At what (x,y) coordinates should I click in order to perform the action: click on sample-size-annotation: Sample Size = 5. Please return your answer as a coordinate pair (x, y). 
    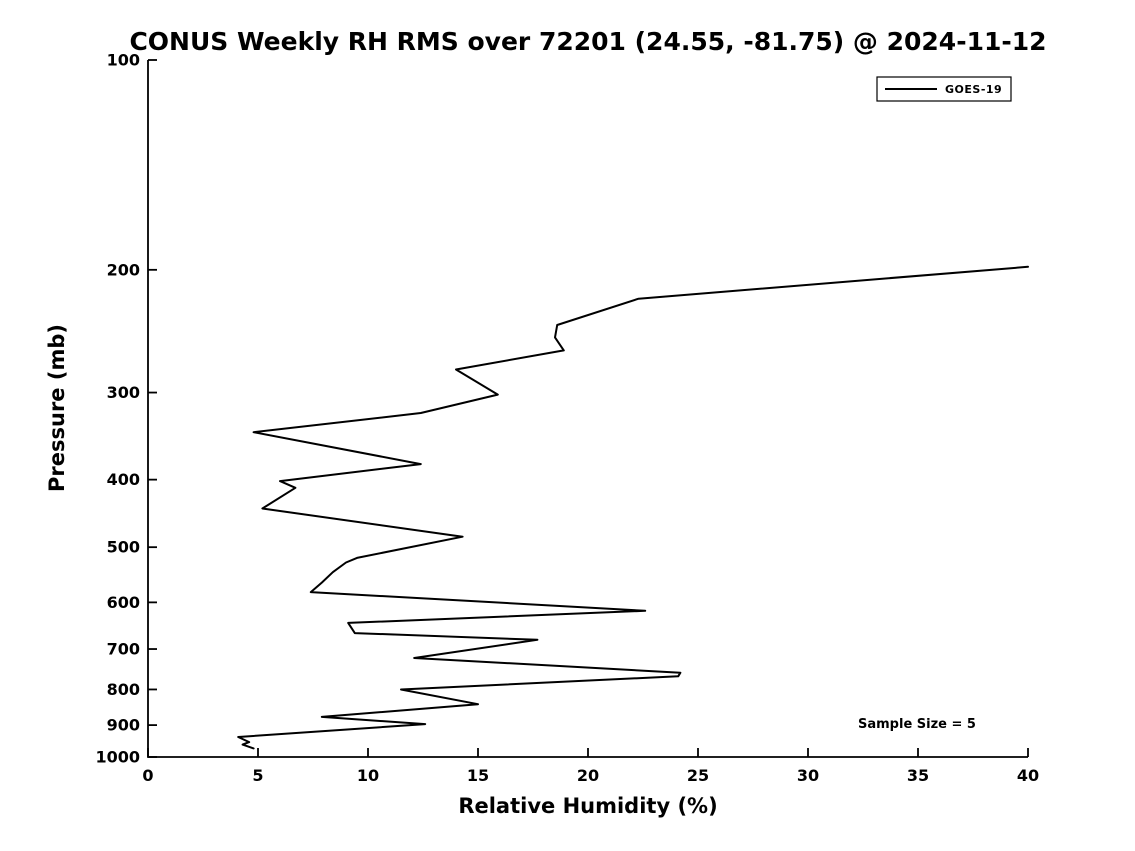
    Looking at the image, I should click on (917, 724).